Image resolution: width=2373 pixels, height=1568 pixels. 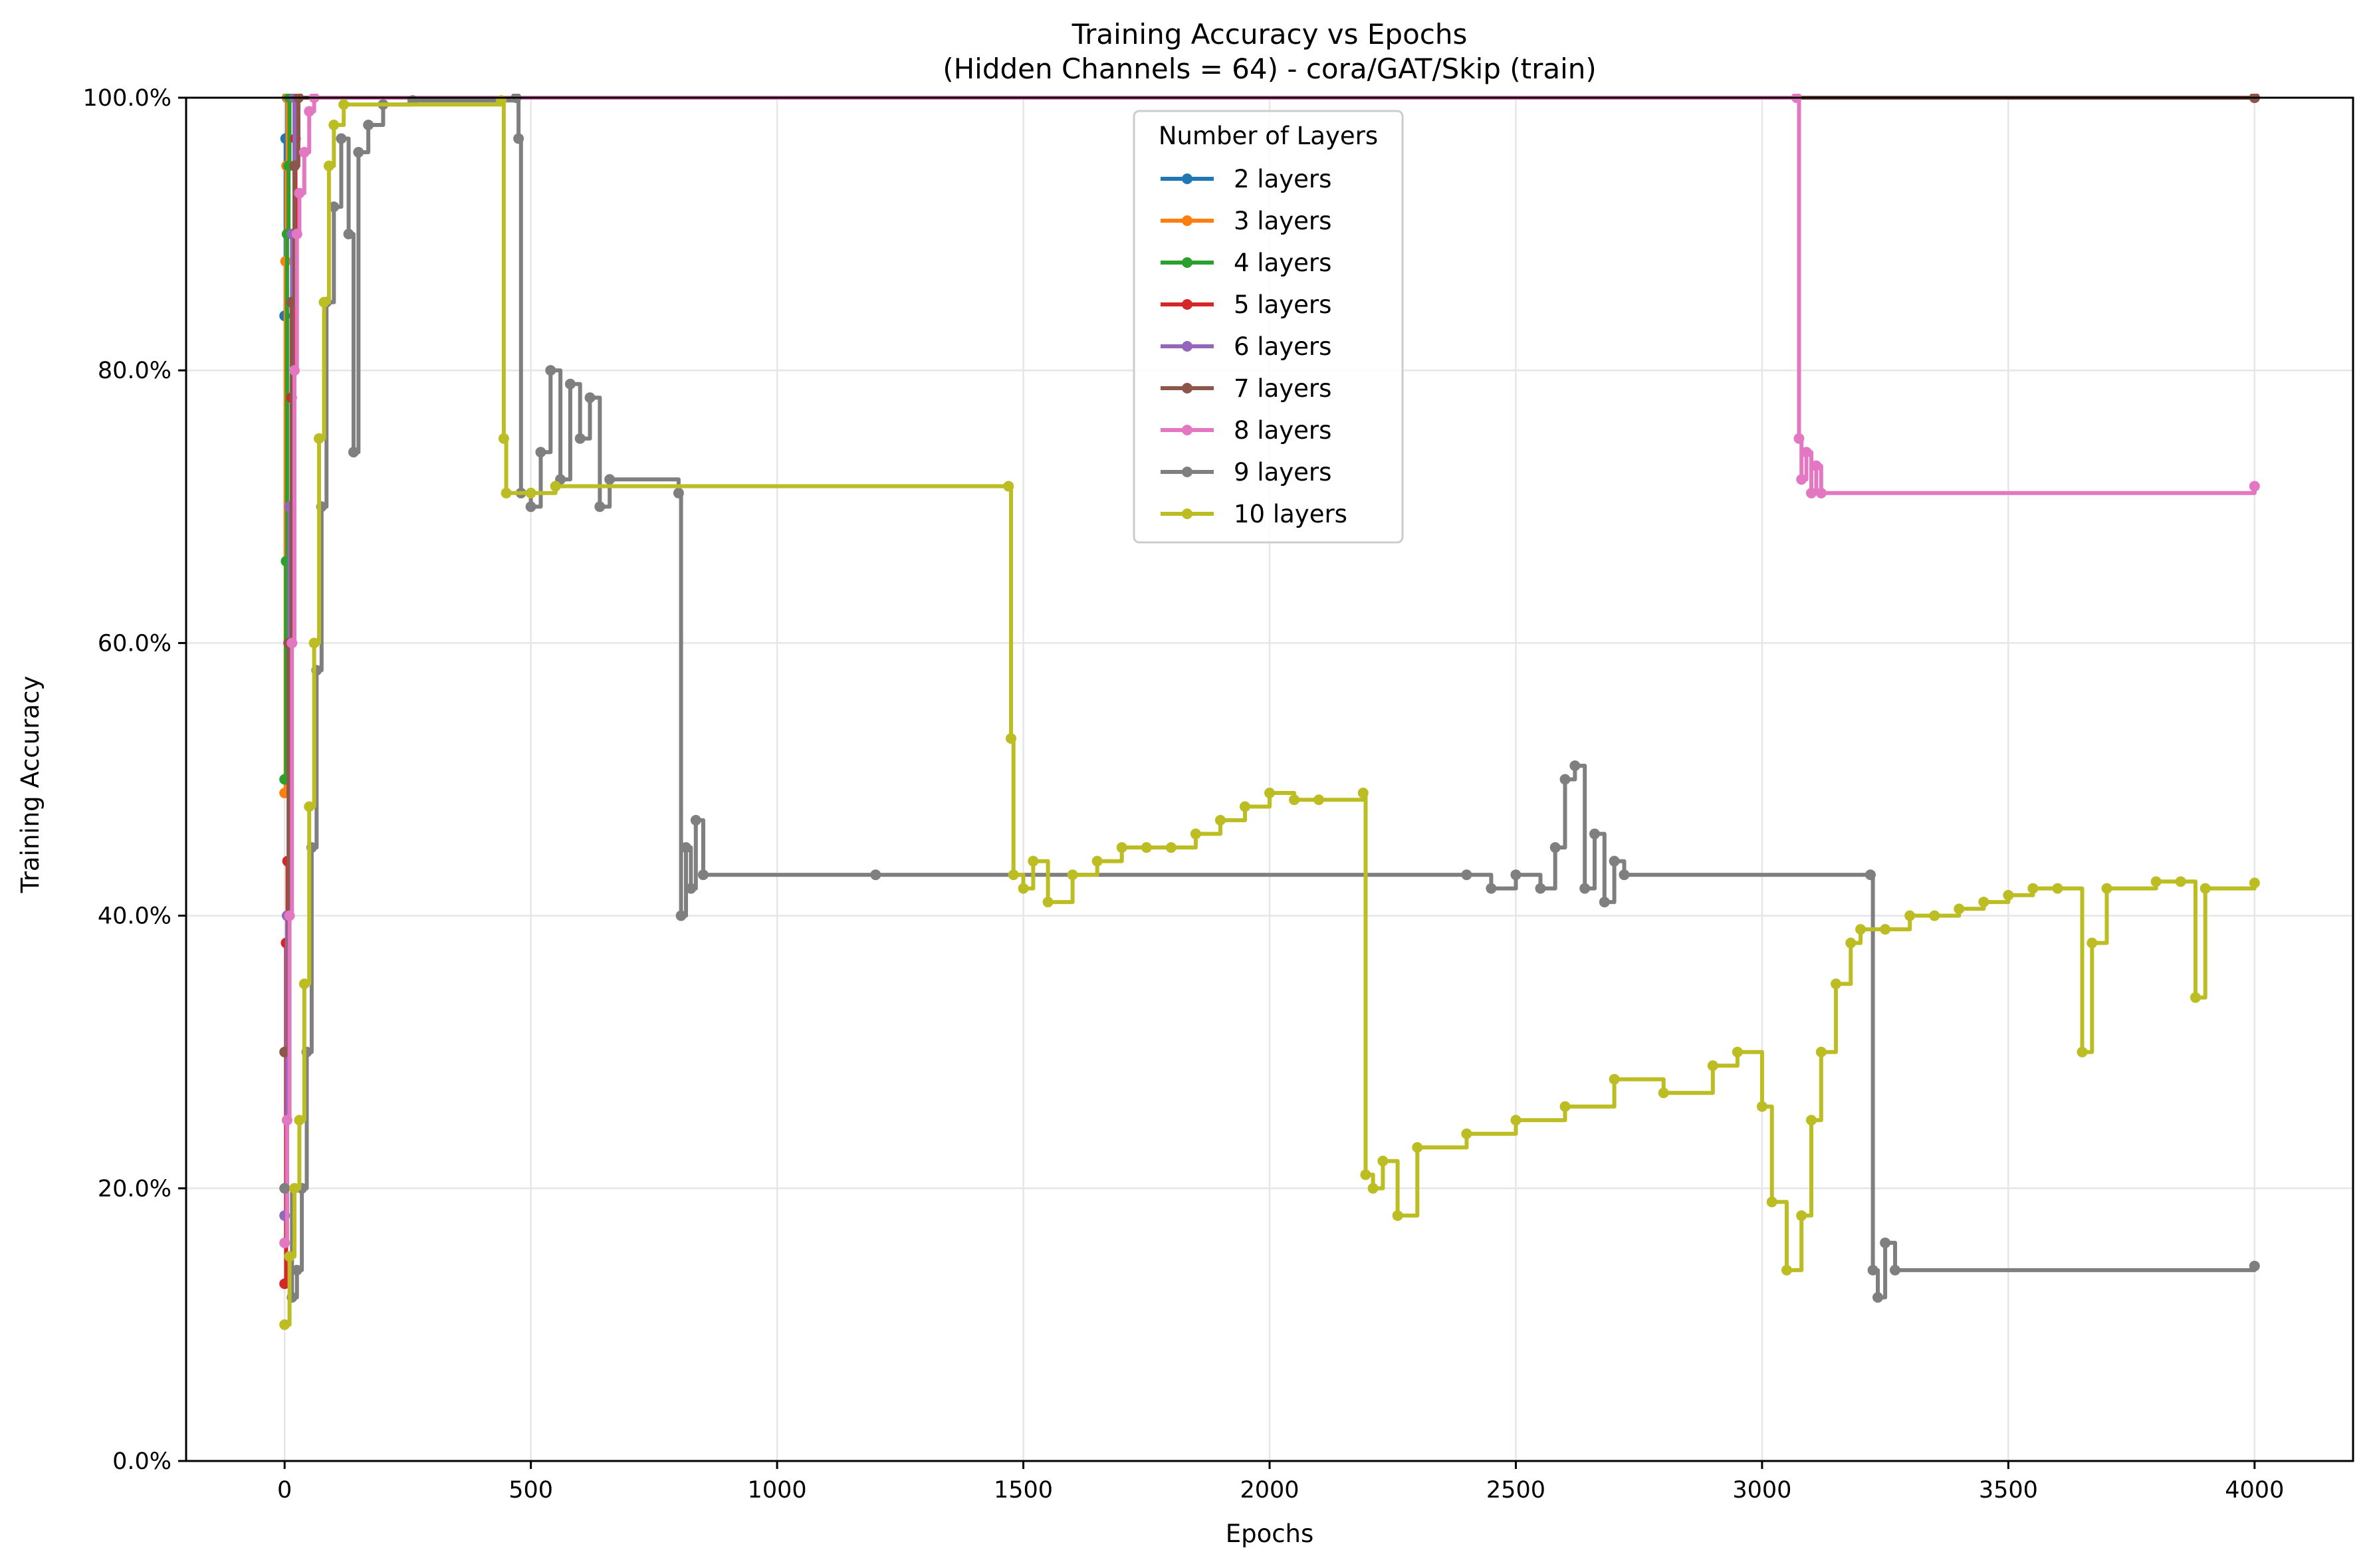 I want to click on y-tick-label-5: 100.0%, so click(x=127, y=98).